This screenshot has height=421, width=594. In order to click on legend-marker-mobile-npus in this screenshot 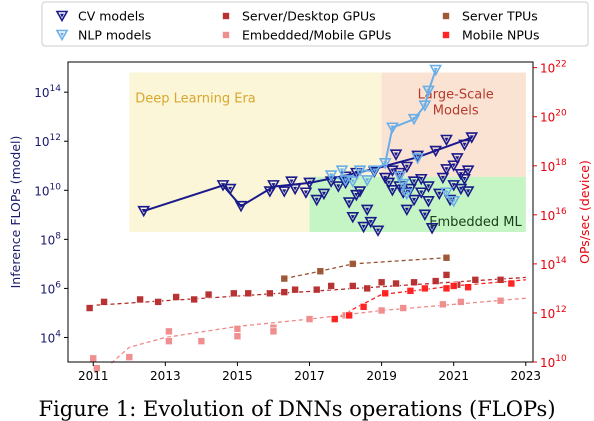, I will do `click(446, 35)`.